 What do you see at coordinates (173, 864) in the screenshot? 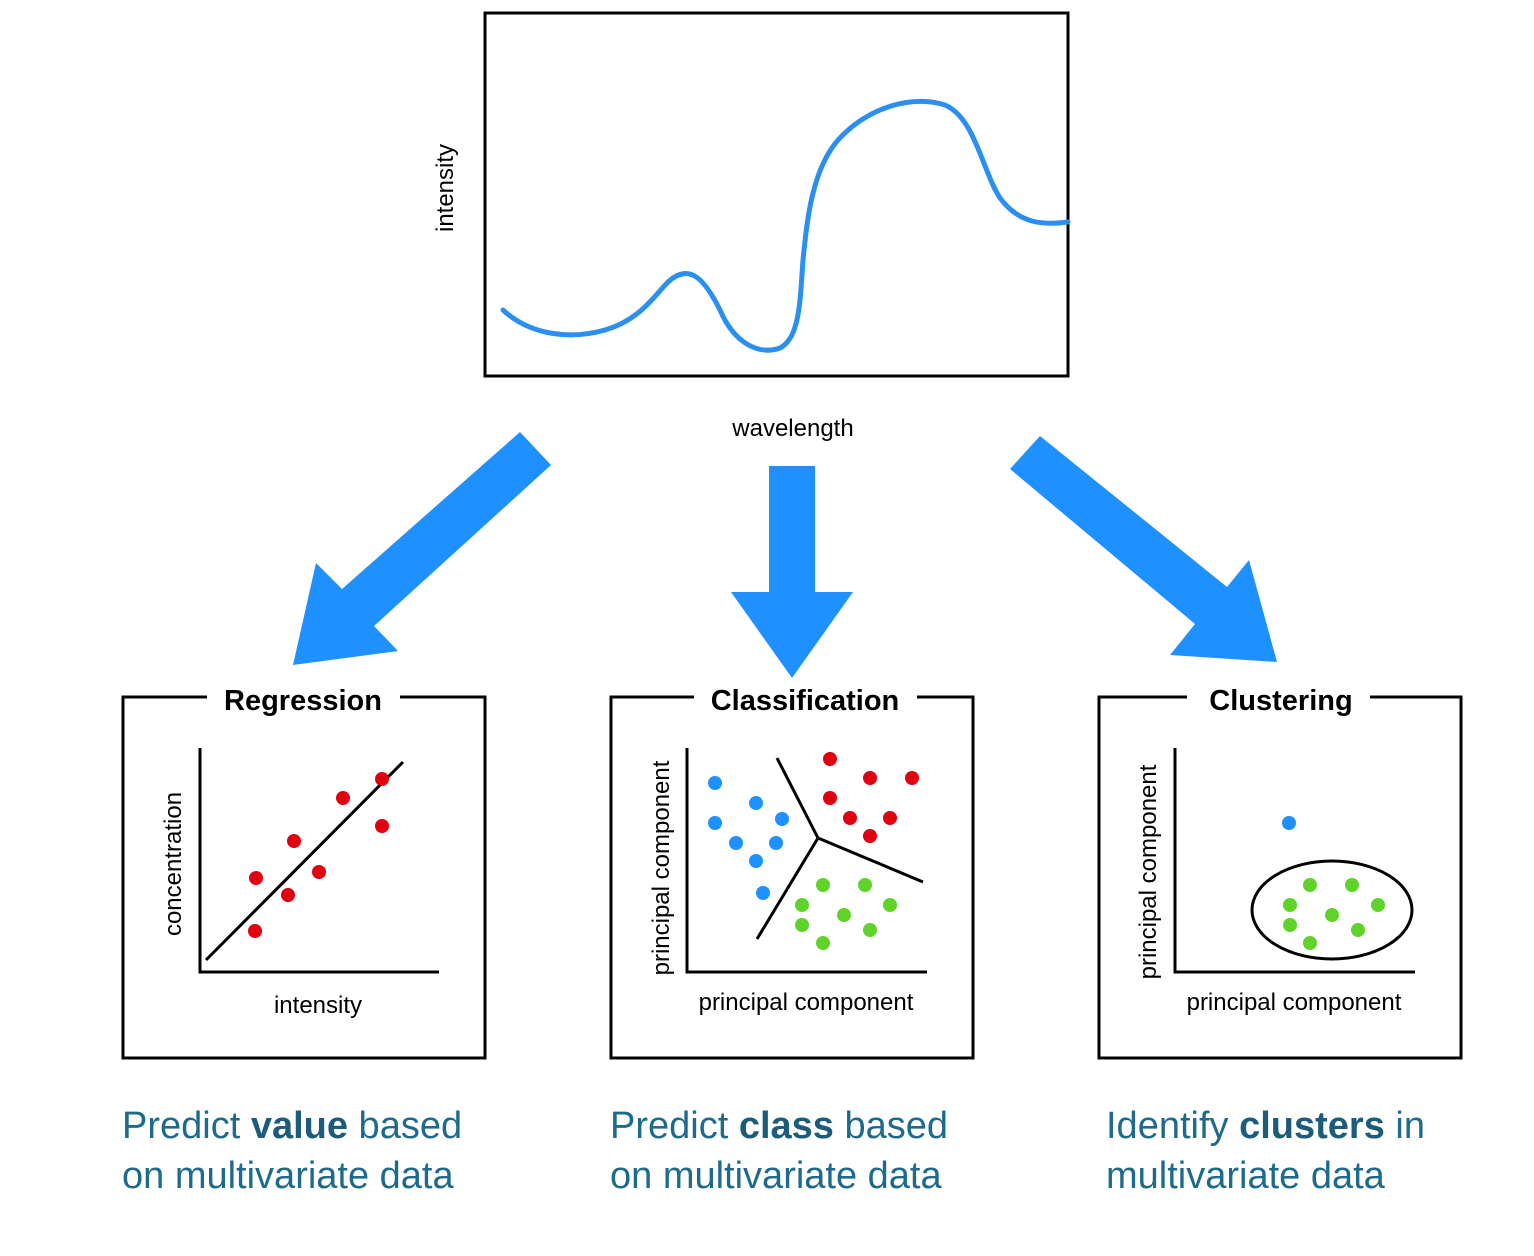
I see `regression-ylabel: concentration` at bounding box center [173, 864].